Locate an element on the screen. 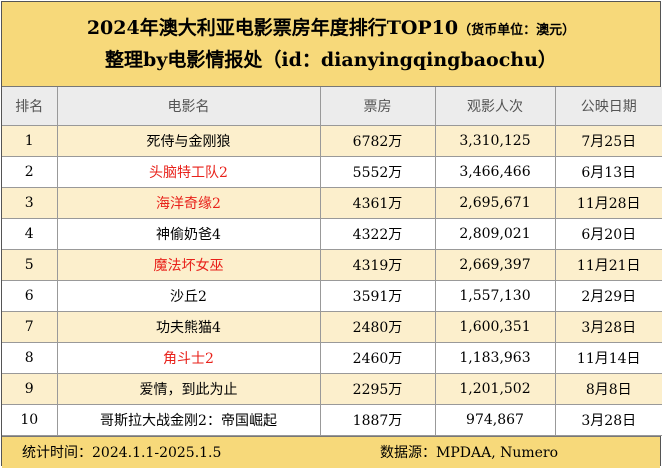 The image size is (662, 468). column-header-admissions: 观影人次 is located at coordinates (495, 106).